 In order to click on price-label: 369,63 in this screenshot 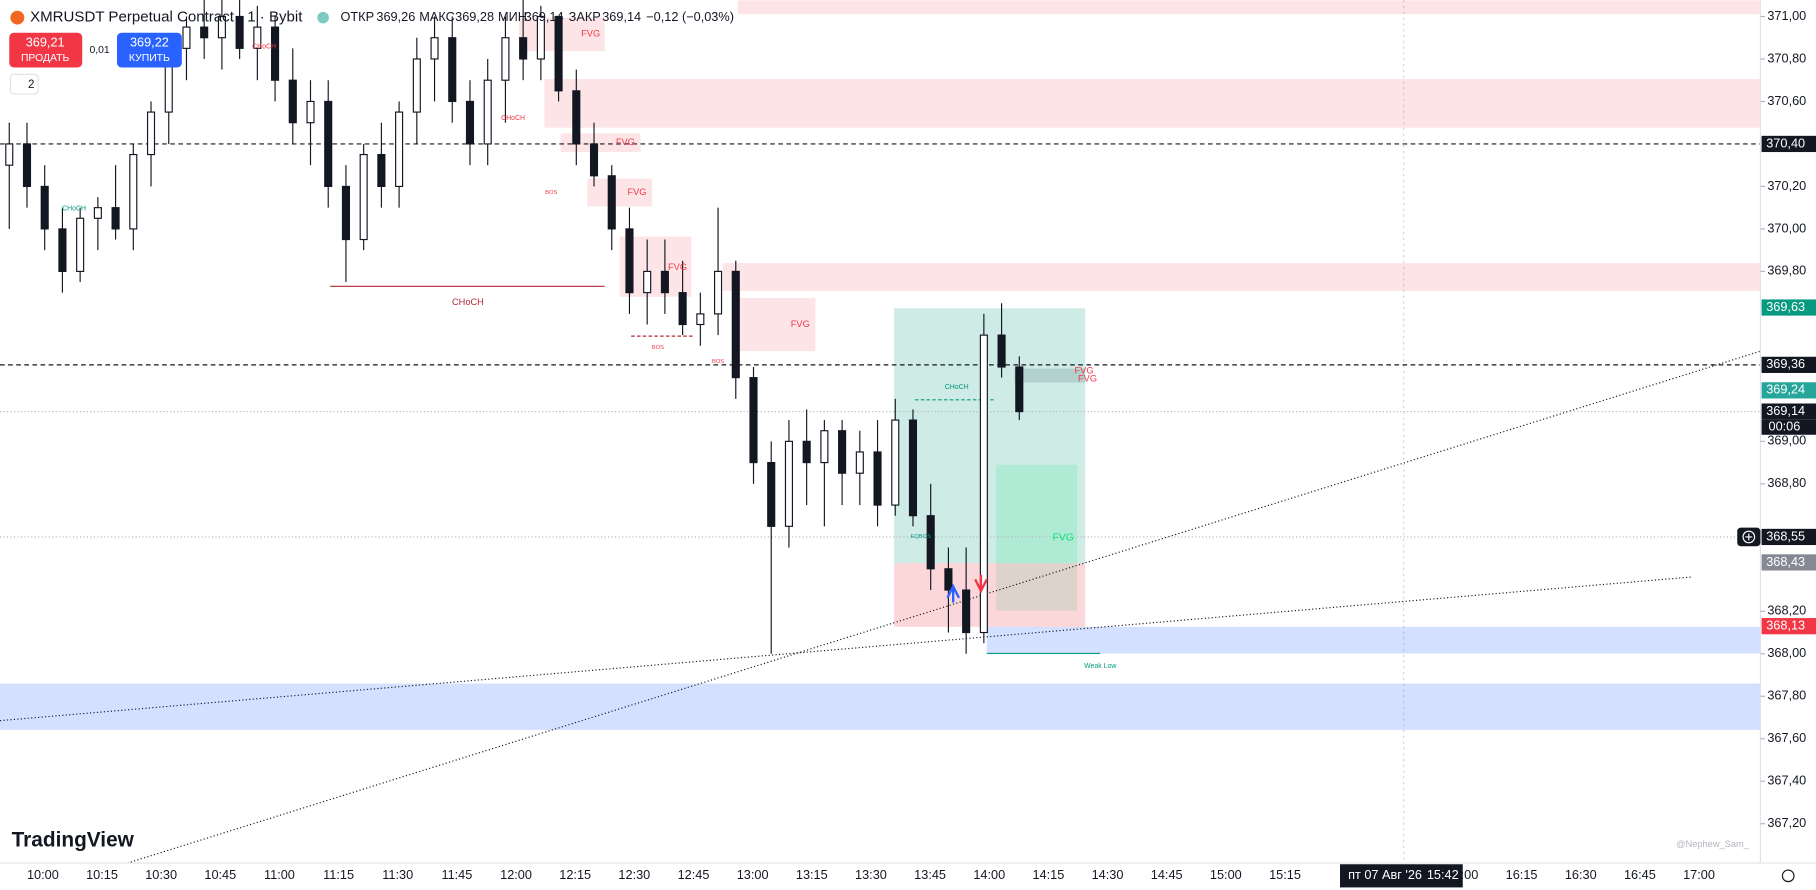, I will do `click(1785, 306)`.